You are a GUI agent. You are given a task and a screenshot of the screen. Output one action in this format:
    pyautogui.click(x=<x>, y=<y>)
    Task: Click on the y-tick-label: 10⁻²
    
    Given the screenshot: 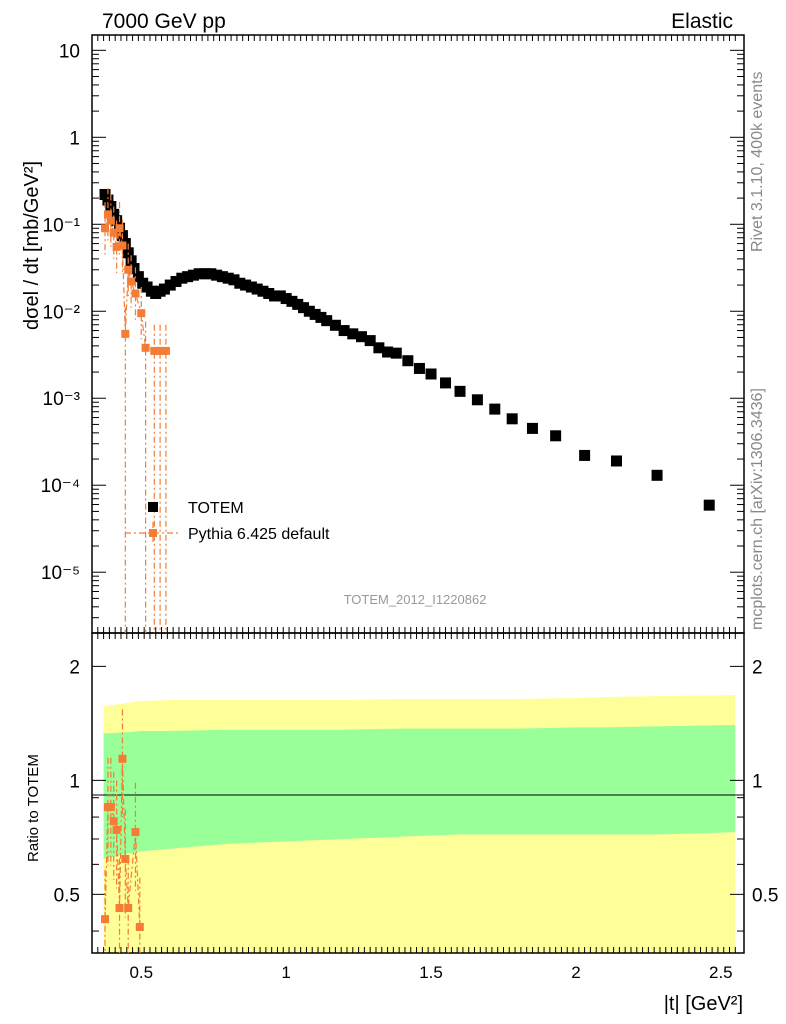 What is the action you would take?
    pyautogui.click(x=62, y=312)
    